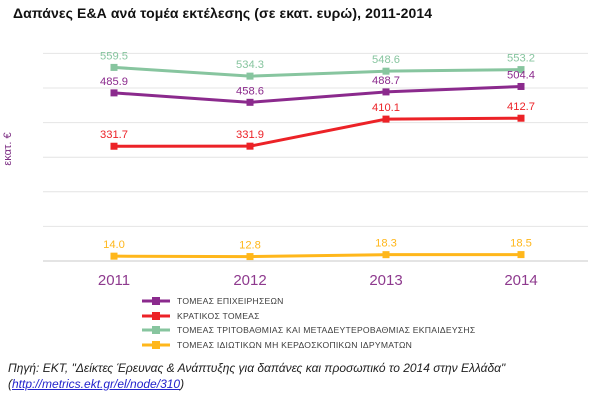 Image resolution: width=600 pixels, height=412 pixels. What do you see at coordinates (114, 82) in the screenshot?
I see `data-point-label: 485.9` at bounding box center [114, 82].